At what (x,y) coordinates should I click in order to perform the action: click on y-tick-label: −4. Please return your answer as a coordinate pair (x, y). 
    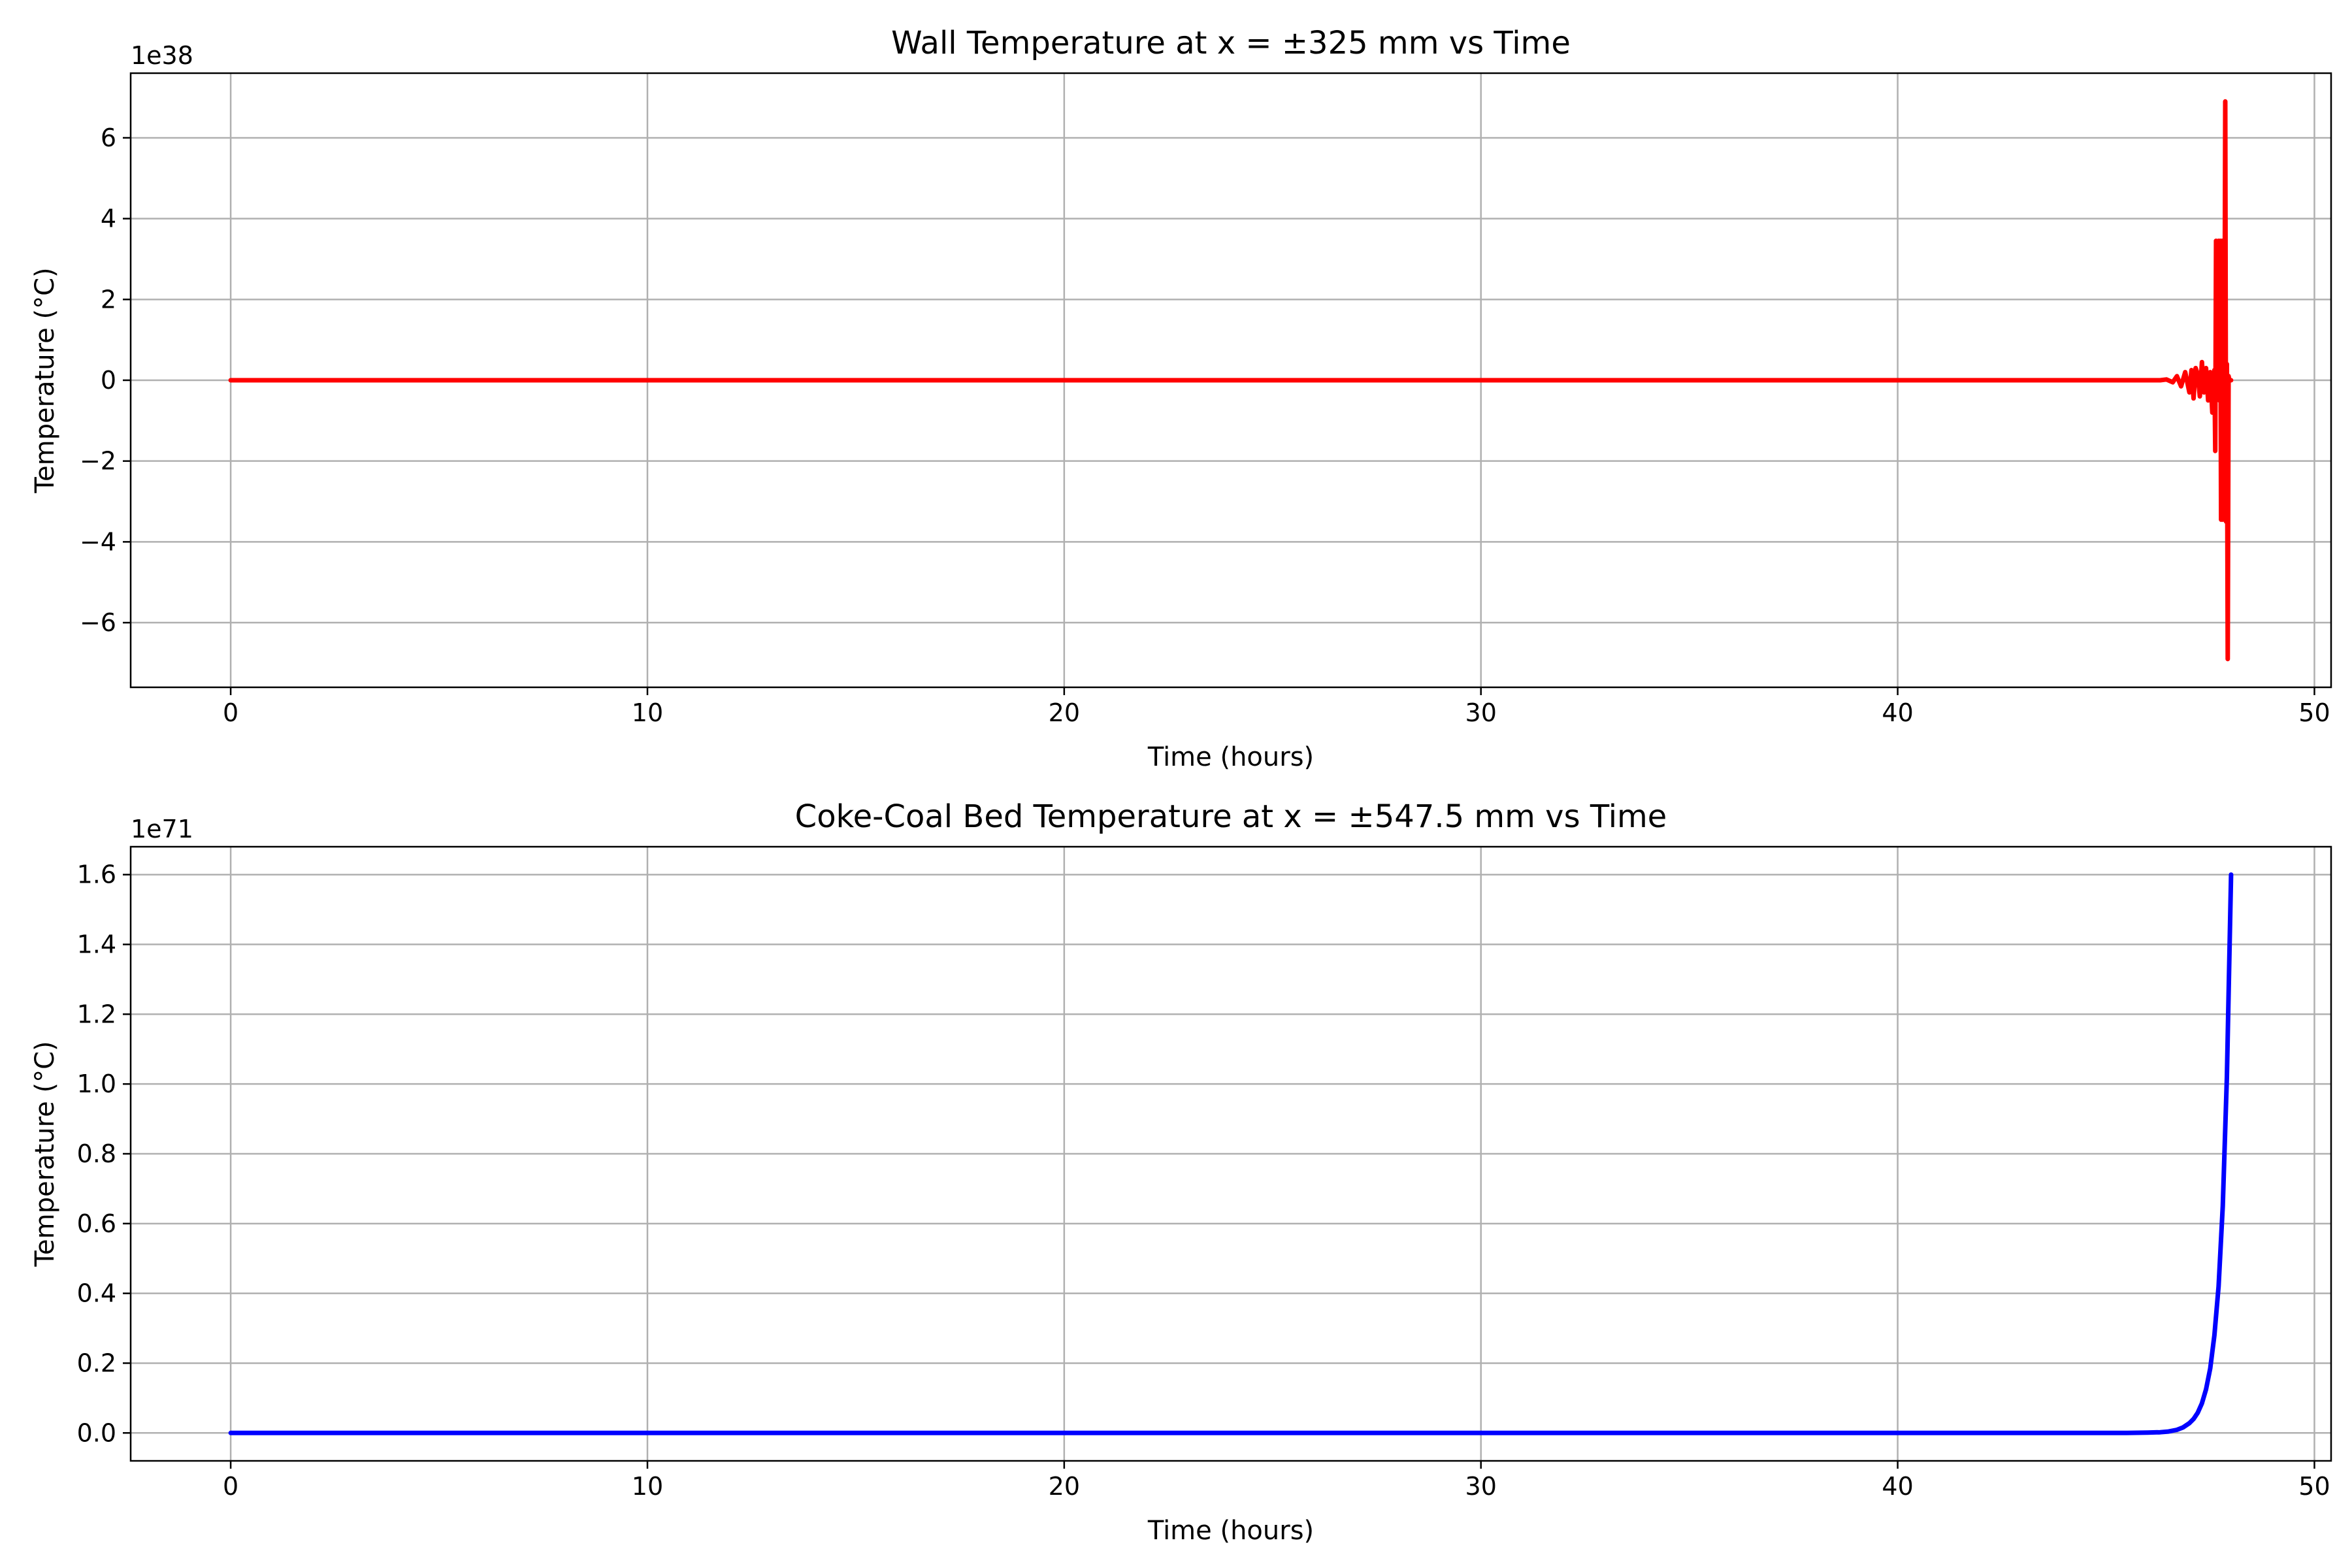
    Looking at the image, I should click on (98, 541).